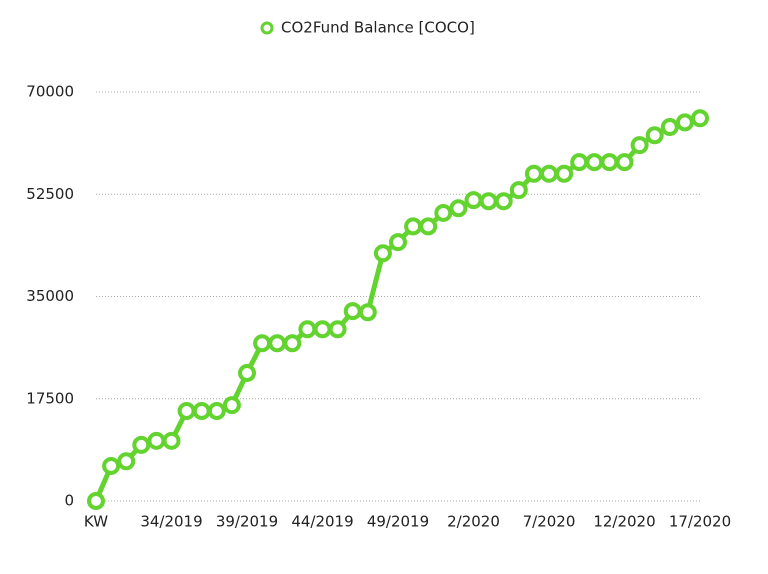 The image size is (768, 574). What do you see at coordinates (700, 522) in the screenshot?
I see `x-tick-label: 17/2020` at bounding box center [700, 522].